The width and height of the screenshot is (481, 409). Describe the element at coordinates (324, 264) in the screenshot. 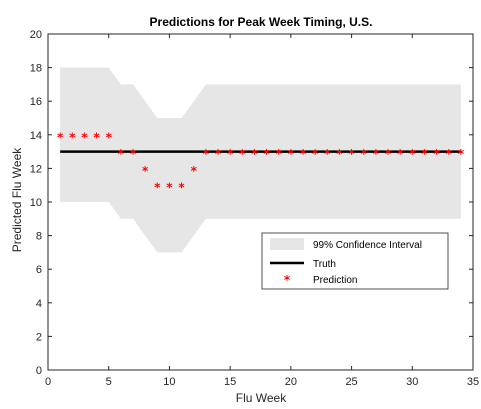

I see `legend-label-truth: Truth` at that location.